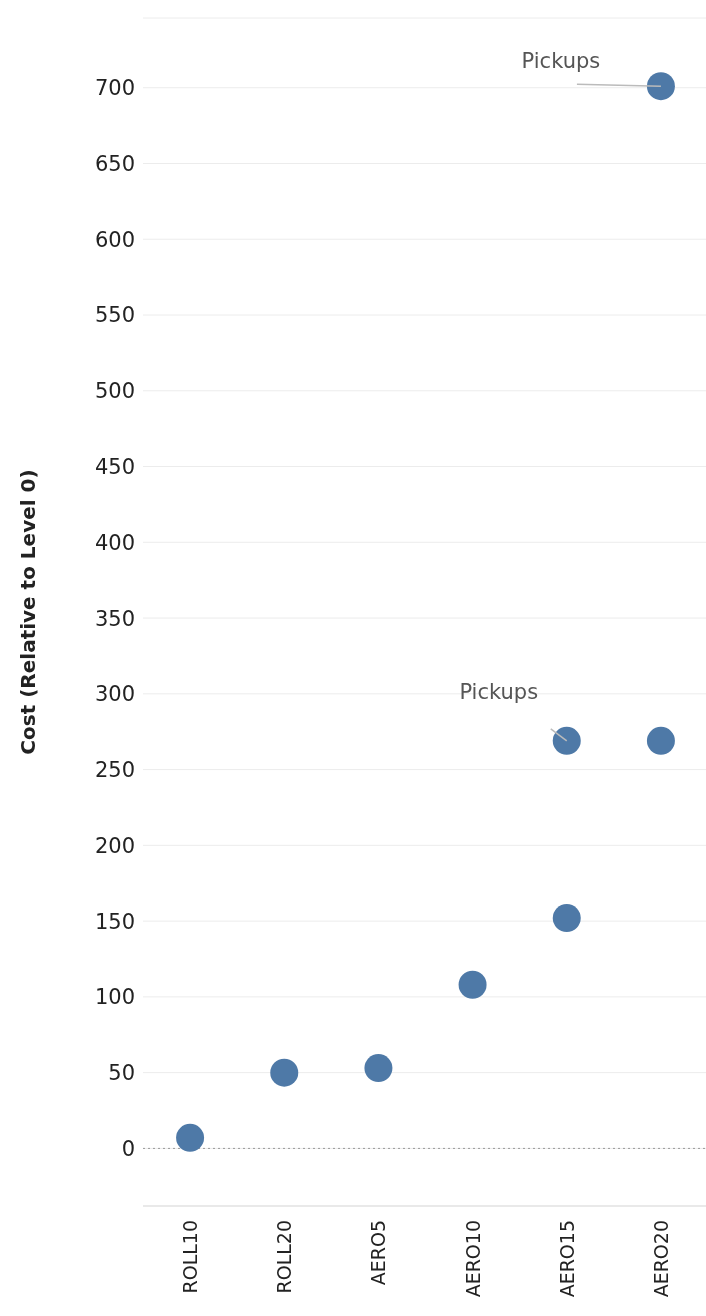  Describe the element at coordinates (114, 542) in the screenshot. I see `y-tick-label: 400` at that location.